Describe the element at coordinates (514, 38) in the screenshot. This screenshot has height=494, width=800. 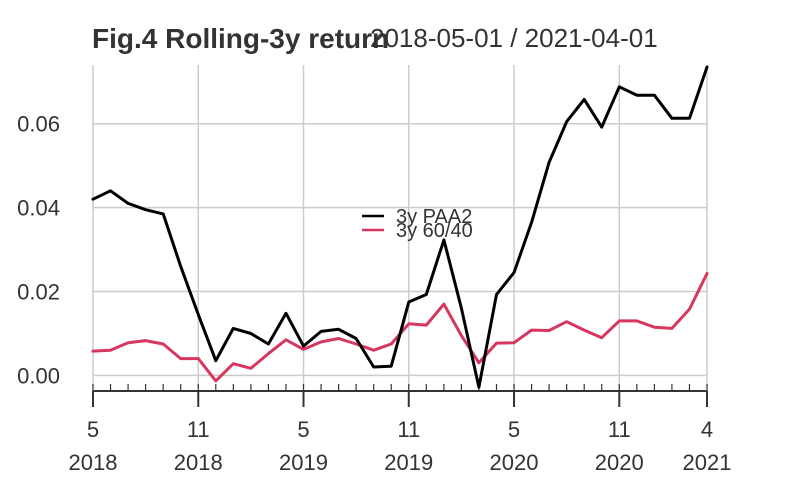
I see `date-range-label: 2018-05-01 / 2021-04-01` at that location.